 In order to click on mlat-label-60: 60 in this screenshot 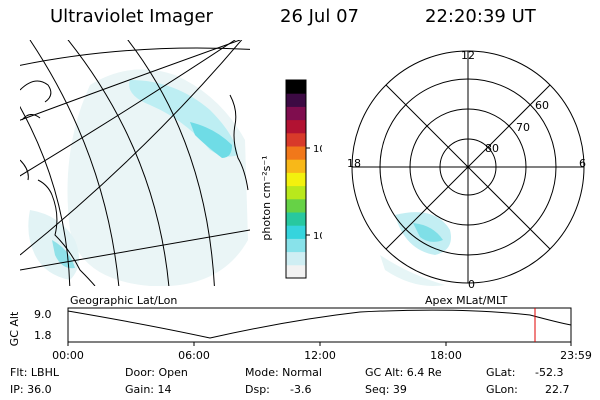, I will do `click(542, 105)`.